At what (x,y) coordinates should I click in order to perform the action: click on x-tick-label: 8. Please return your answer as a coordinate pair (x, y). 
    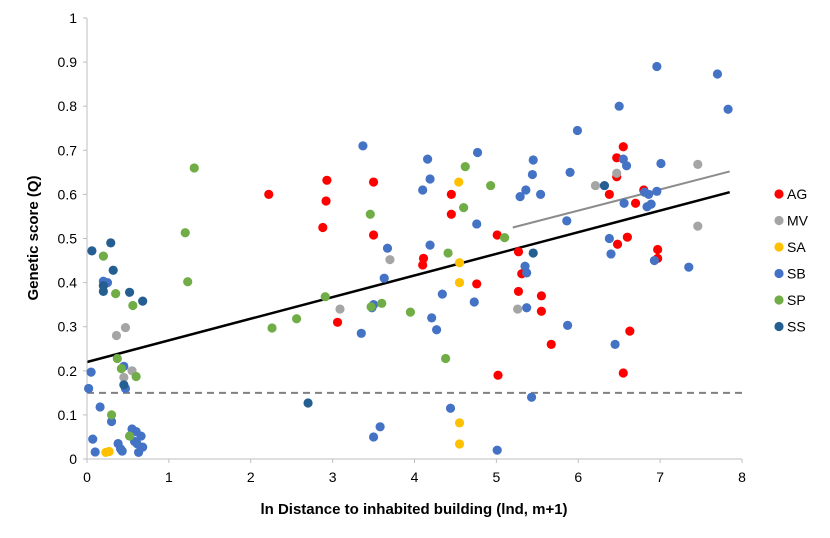
    Looking at the image, I should click on (742, 477).